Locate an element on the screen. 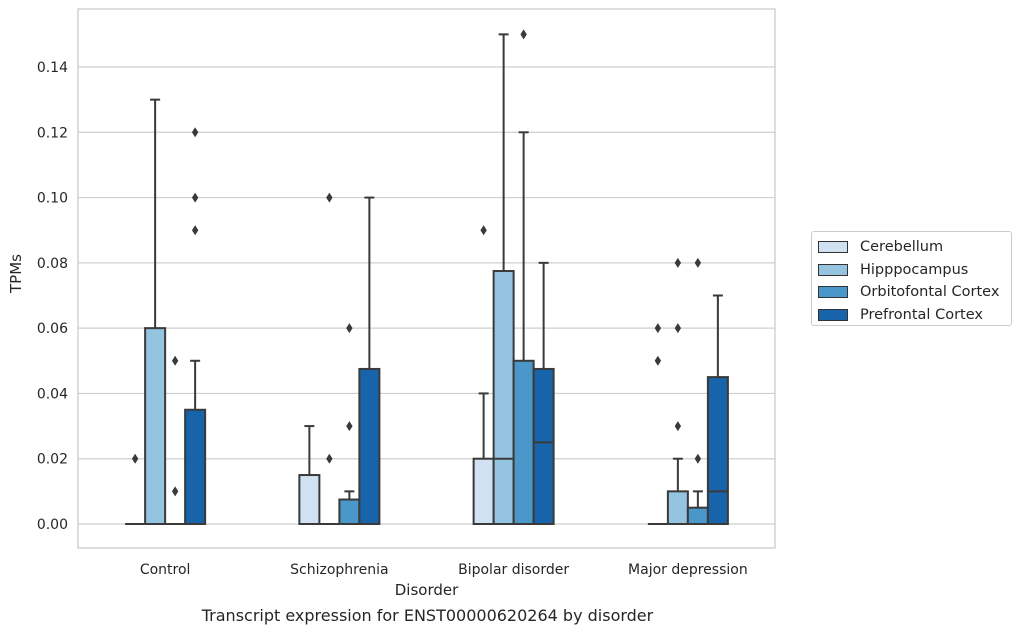 The image size is (1023, 634). y-tick-label: 0.10 is located at coordinates (52, 199).